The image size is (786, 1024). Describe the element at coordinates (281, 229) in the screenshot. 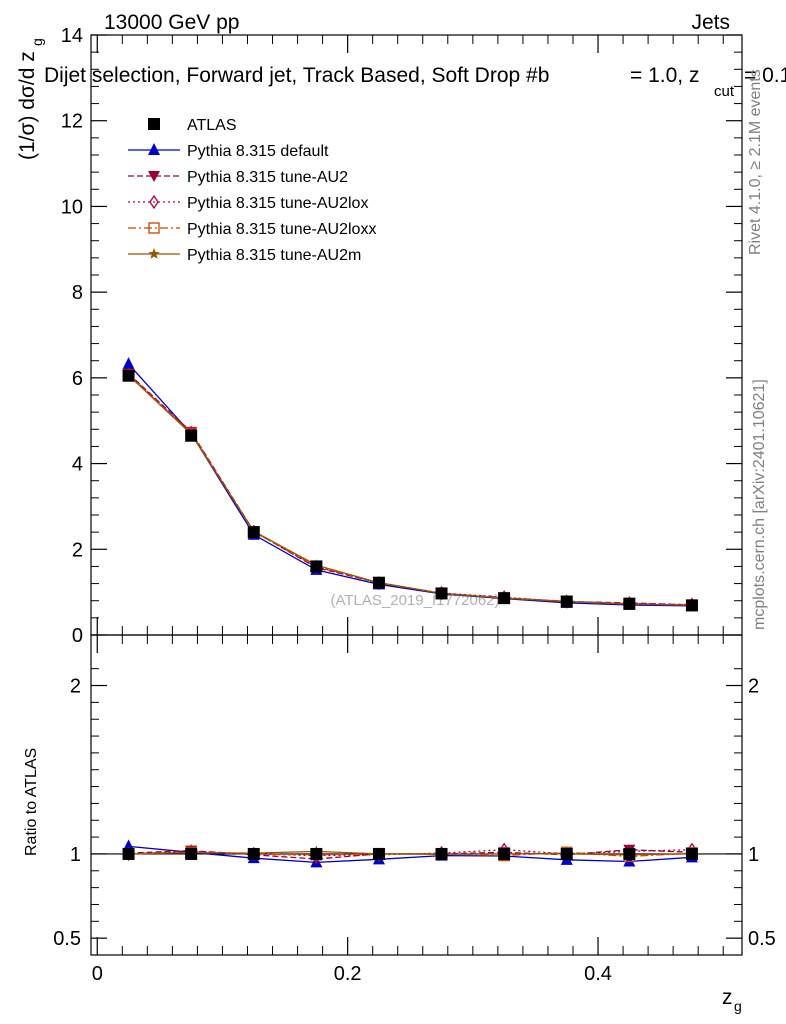

I see `legend-label-au2loxx: Pythia 8.315 tune-AU2loxx` at that location.